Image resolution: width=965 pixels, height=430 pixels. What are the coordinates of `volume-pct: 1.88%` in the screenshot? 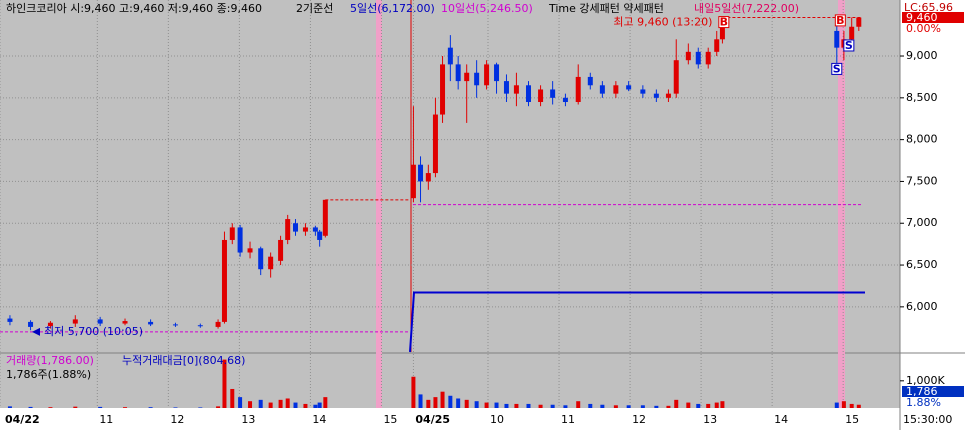 It's located at (923, 402).